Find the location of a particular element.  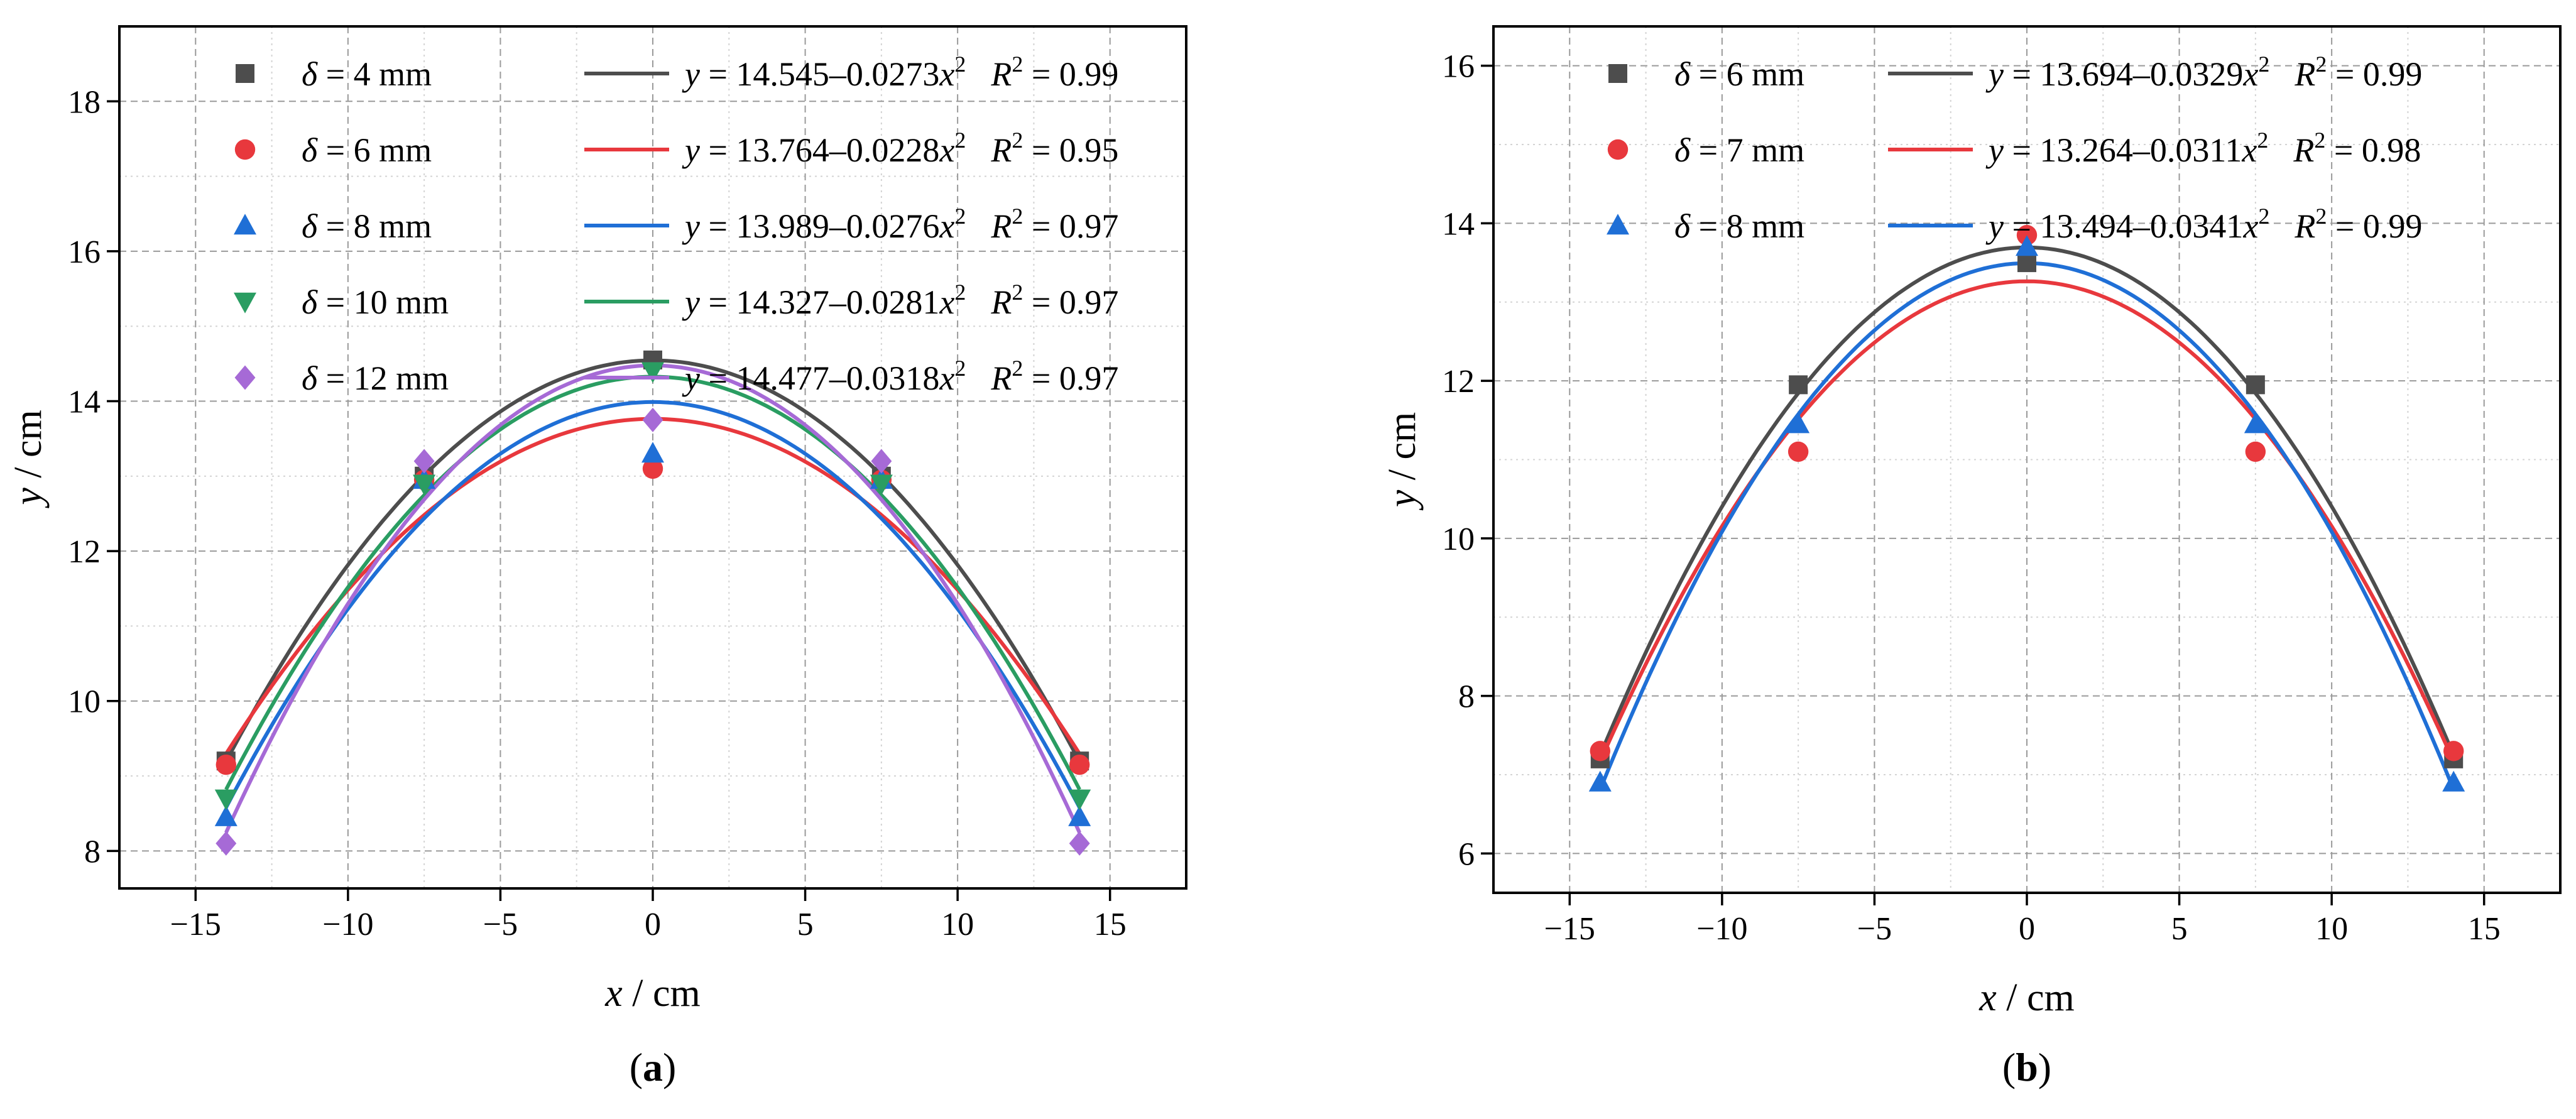

y-tick-label: 12 is located at coordinates (84, 552).